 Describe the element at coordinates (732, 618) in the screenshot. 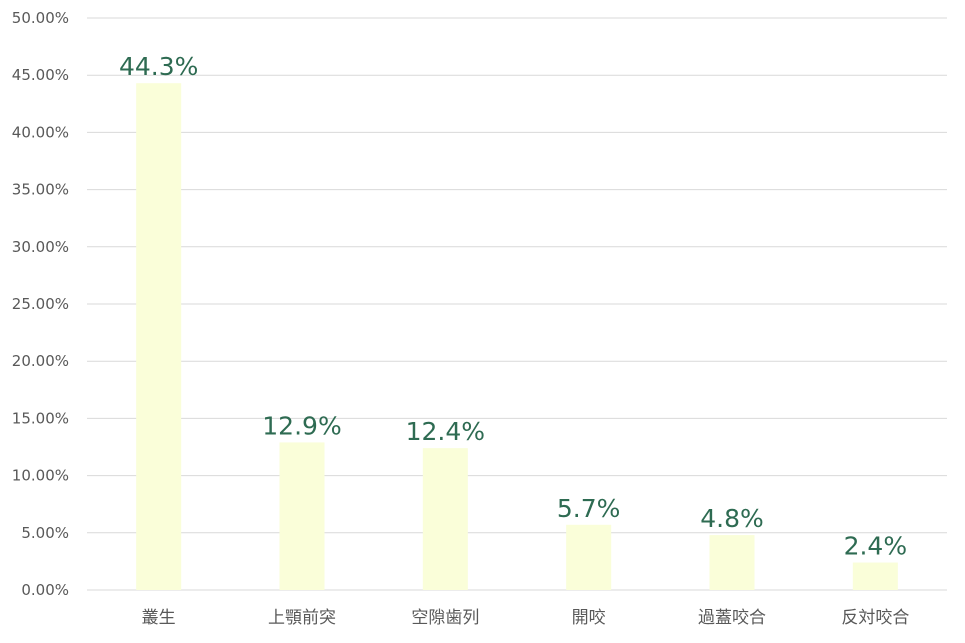

I see `x-tick-label: 過蓋咬合` at that location.